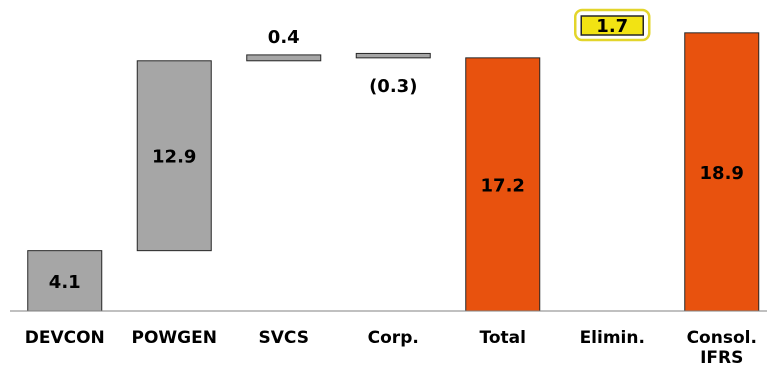  Describe the element at coordinates (393, 86) in the screenshot. I see `value-label-corp: (0.3)` at that location.